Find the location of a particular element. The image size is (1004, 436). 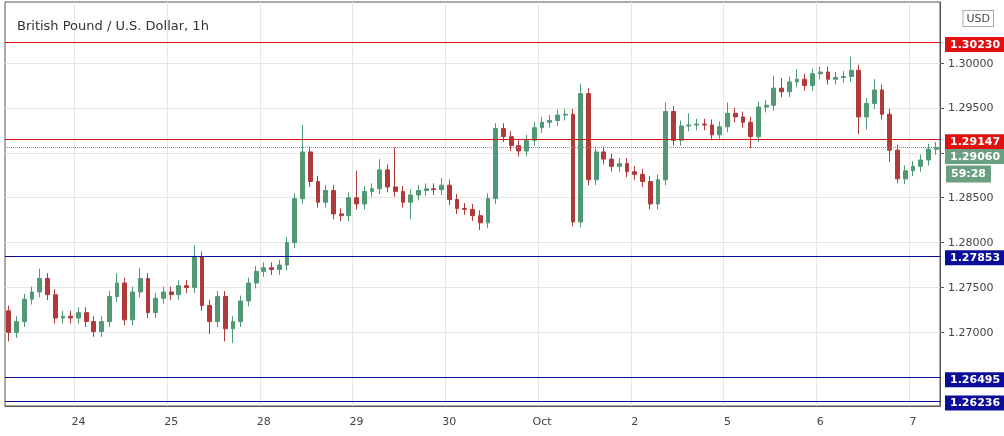

ref-line-label: 1.29060 is located at coordinates (975, 156).